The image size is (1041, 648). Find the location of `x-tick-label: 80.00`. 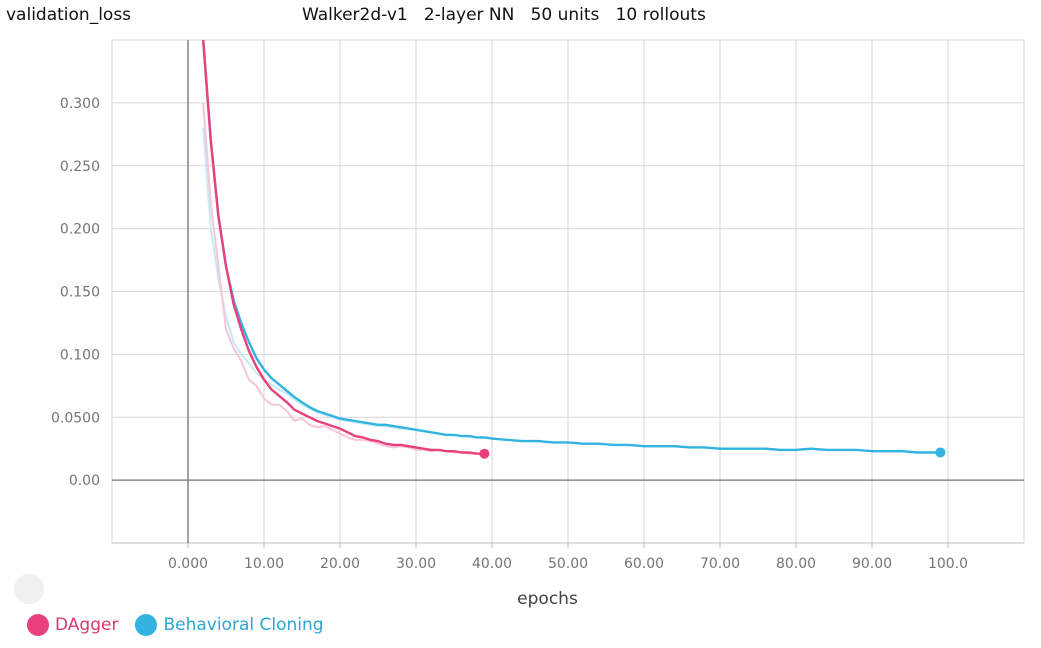

x-tick-label: 80.00 is located at coordinates (796, 564).